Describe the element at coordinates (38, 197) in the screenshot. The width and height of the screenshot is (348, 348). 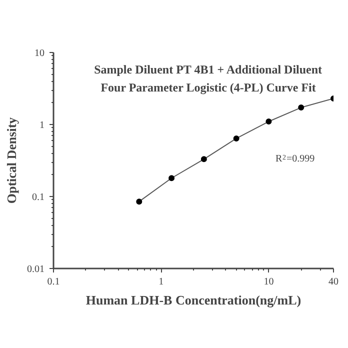
I see `y-tick-label: 0.1` at that location.